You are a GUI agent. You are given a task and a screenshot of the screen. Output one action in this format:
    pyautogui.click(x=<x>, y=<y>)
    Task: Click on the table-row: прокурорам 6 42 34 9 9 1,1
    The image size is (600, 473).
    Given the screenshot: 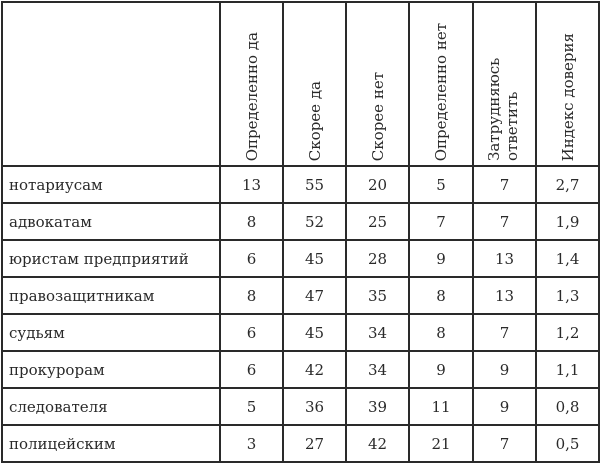 What is the action you would take?
    pyautogui.click(x=300, y=369)
    